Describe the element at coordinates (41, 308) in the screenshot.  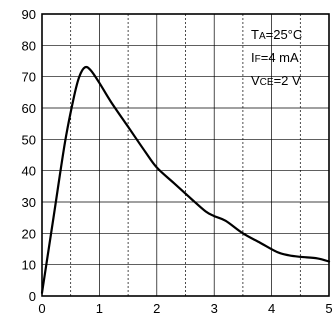
I see `x-tick-label: 0` at that location.